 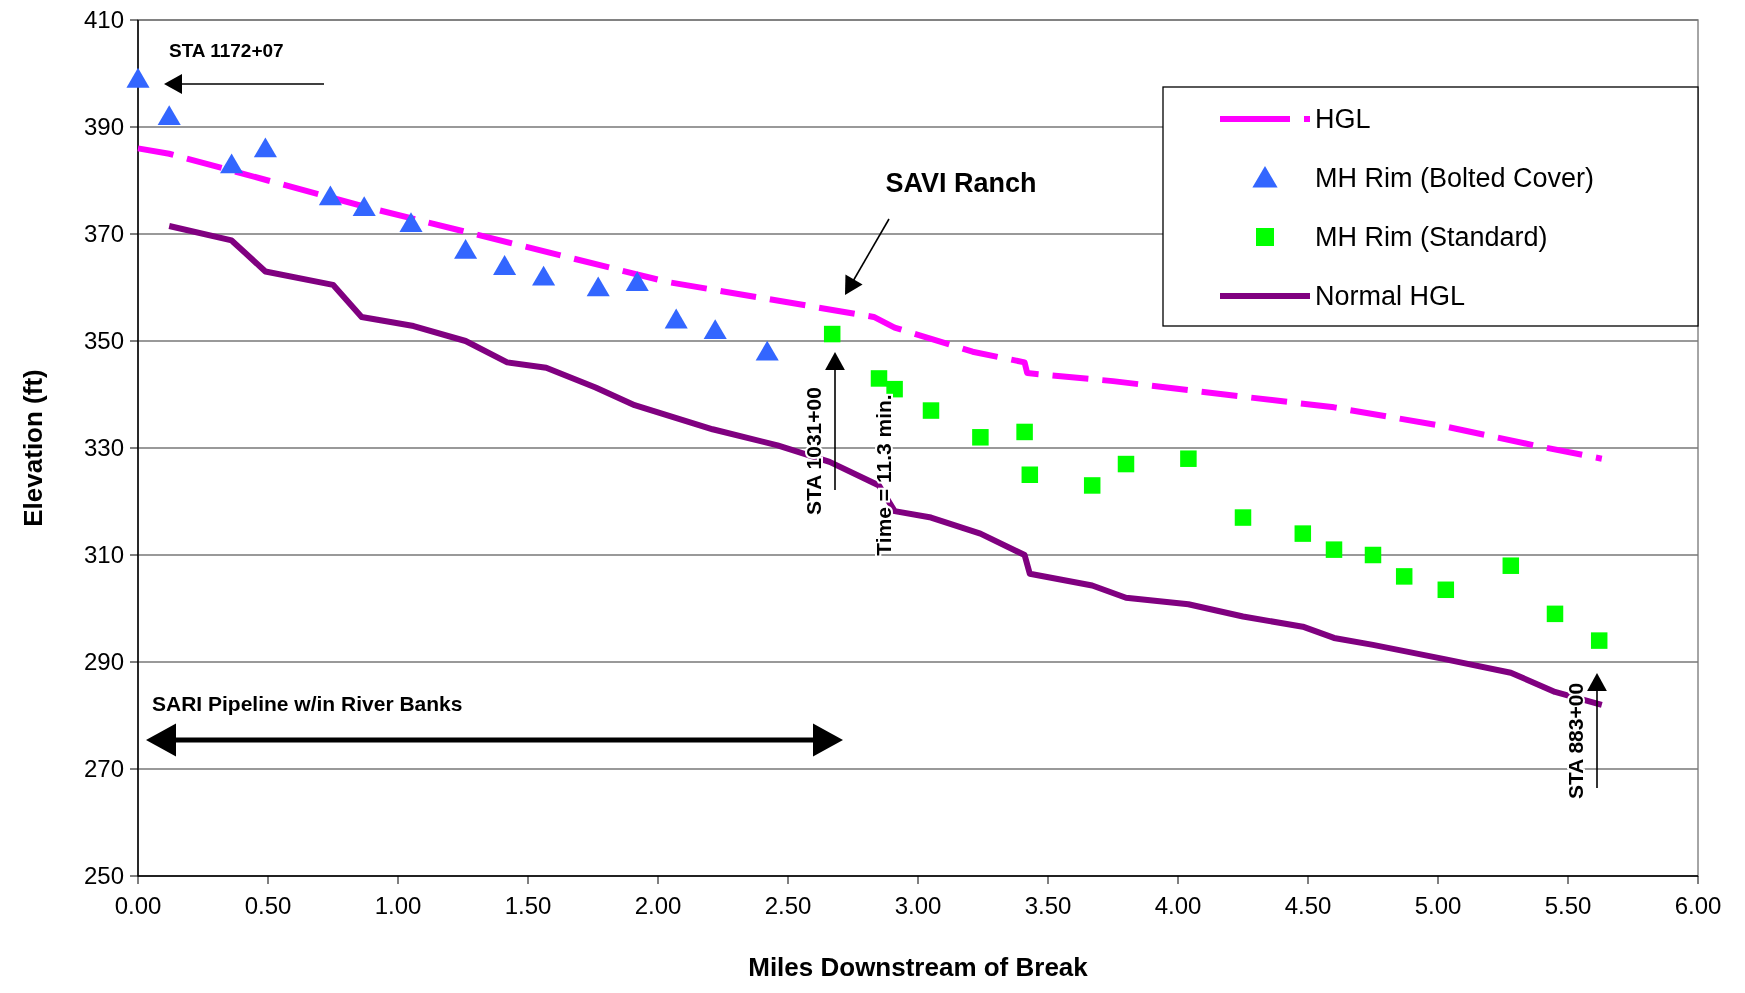 I want to click on legend-label: Normal HGL, so click(x=1390, y=296).